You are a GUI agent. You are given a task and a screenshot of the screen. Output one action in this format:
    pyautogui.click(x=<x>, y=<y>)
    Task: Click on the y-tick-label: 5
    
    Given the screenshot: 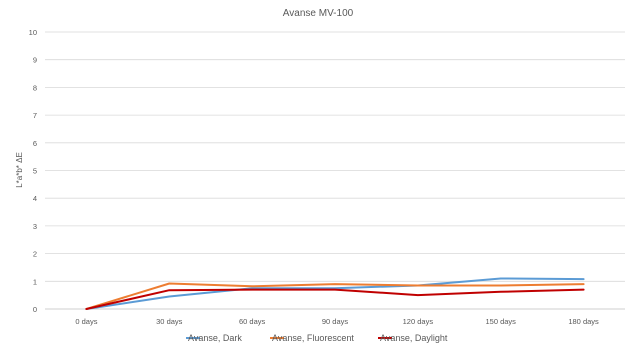 What is the action you would take?
    pyautogui.click(x=35, y=171)
    